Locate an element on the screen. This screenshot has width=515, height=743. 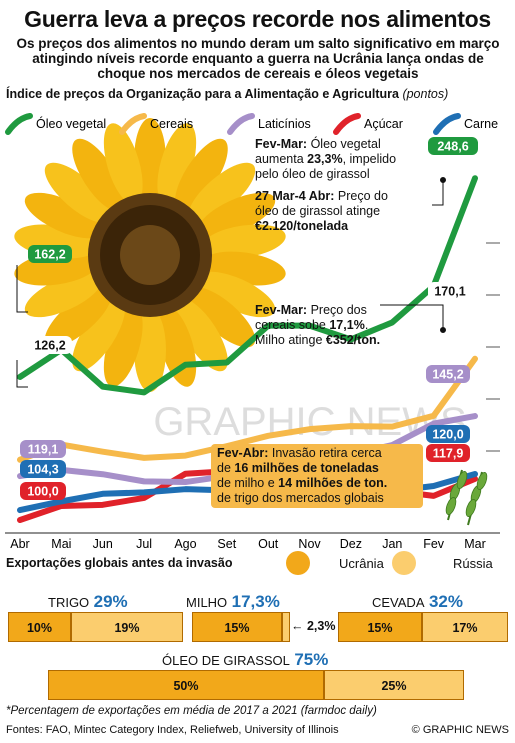
x-tick-label: Ago is located at coordinates (185, 544).